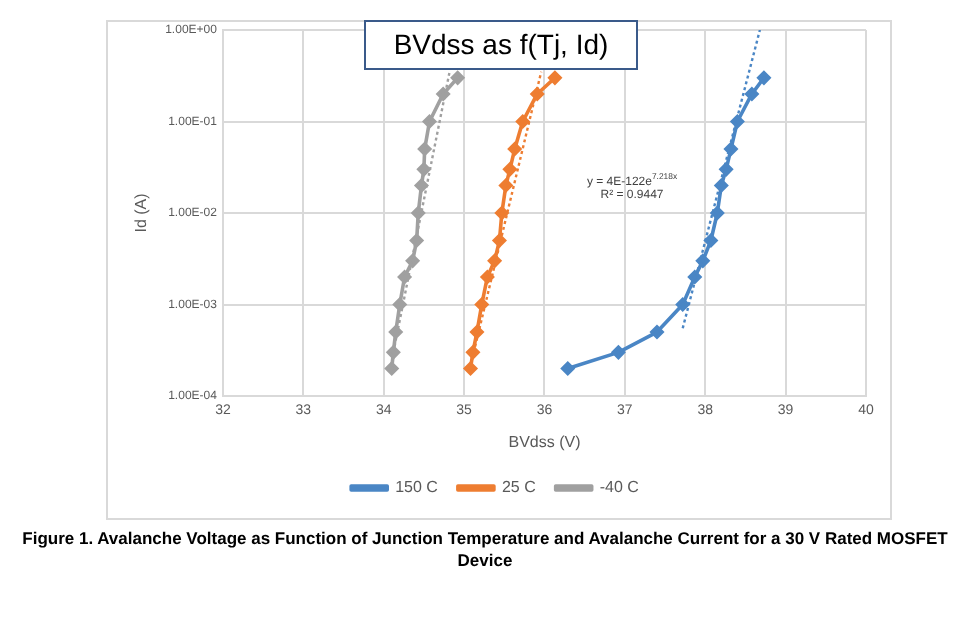 Image resolution: width=970 pixels, height=640 pixels. I want to click on legend-label: 150 C, so click(417, 487).